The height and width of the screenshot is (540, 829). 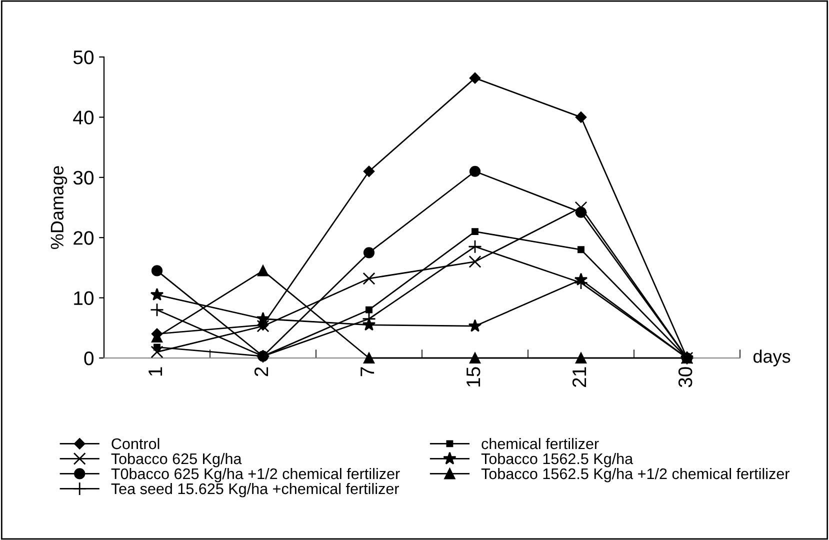 What do you see at coordinates (176, 460) in the screenshot?
I see `legend-label: Tobacco 625 Kg/ha` at bounding box center [176, 460].